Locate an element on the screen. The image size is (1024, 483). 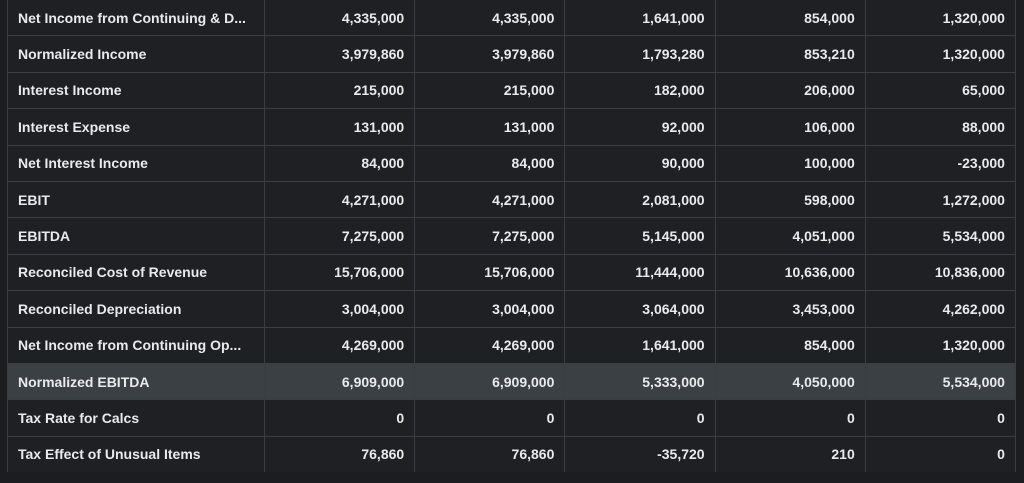
value-cell: 3,453,000 is located at coordinates (790, 309).